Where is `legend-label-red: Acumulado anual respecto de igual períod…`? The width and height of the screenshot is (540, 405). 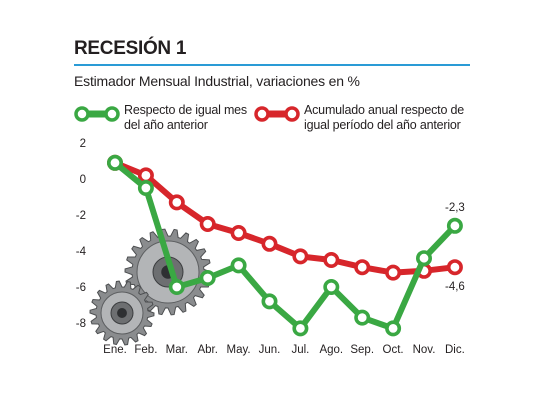 legend-label-red: Acumulado anual respecto de igual períod… is located at coordinates (384, 118).